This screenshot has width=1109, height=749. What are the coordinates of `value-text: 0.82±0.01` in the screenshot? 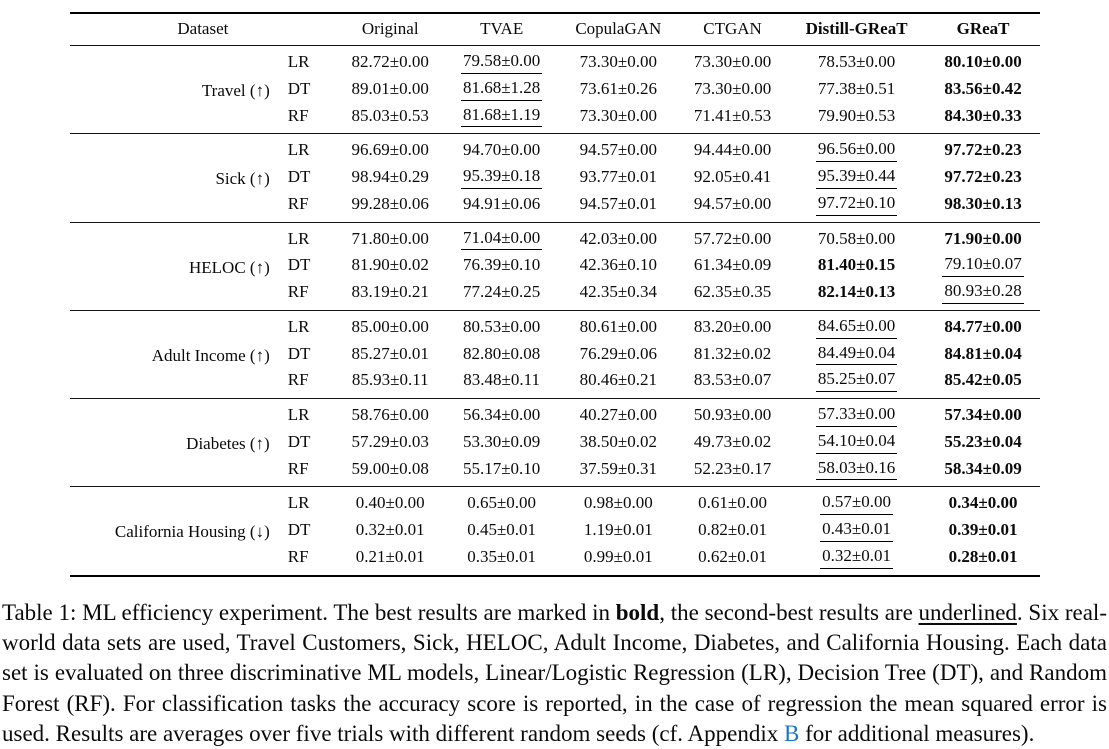 It's located at (732, 529).